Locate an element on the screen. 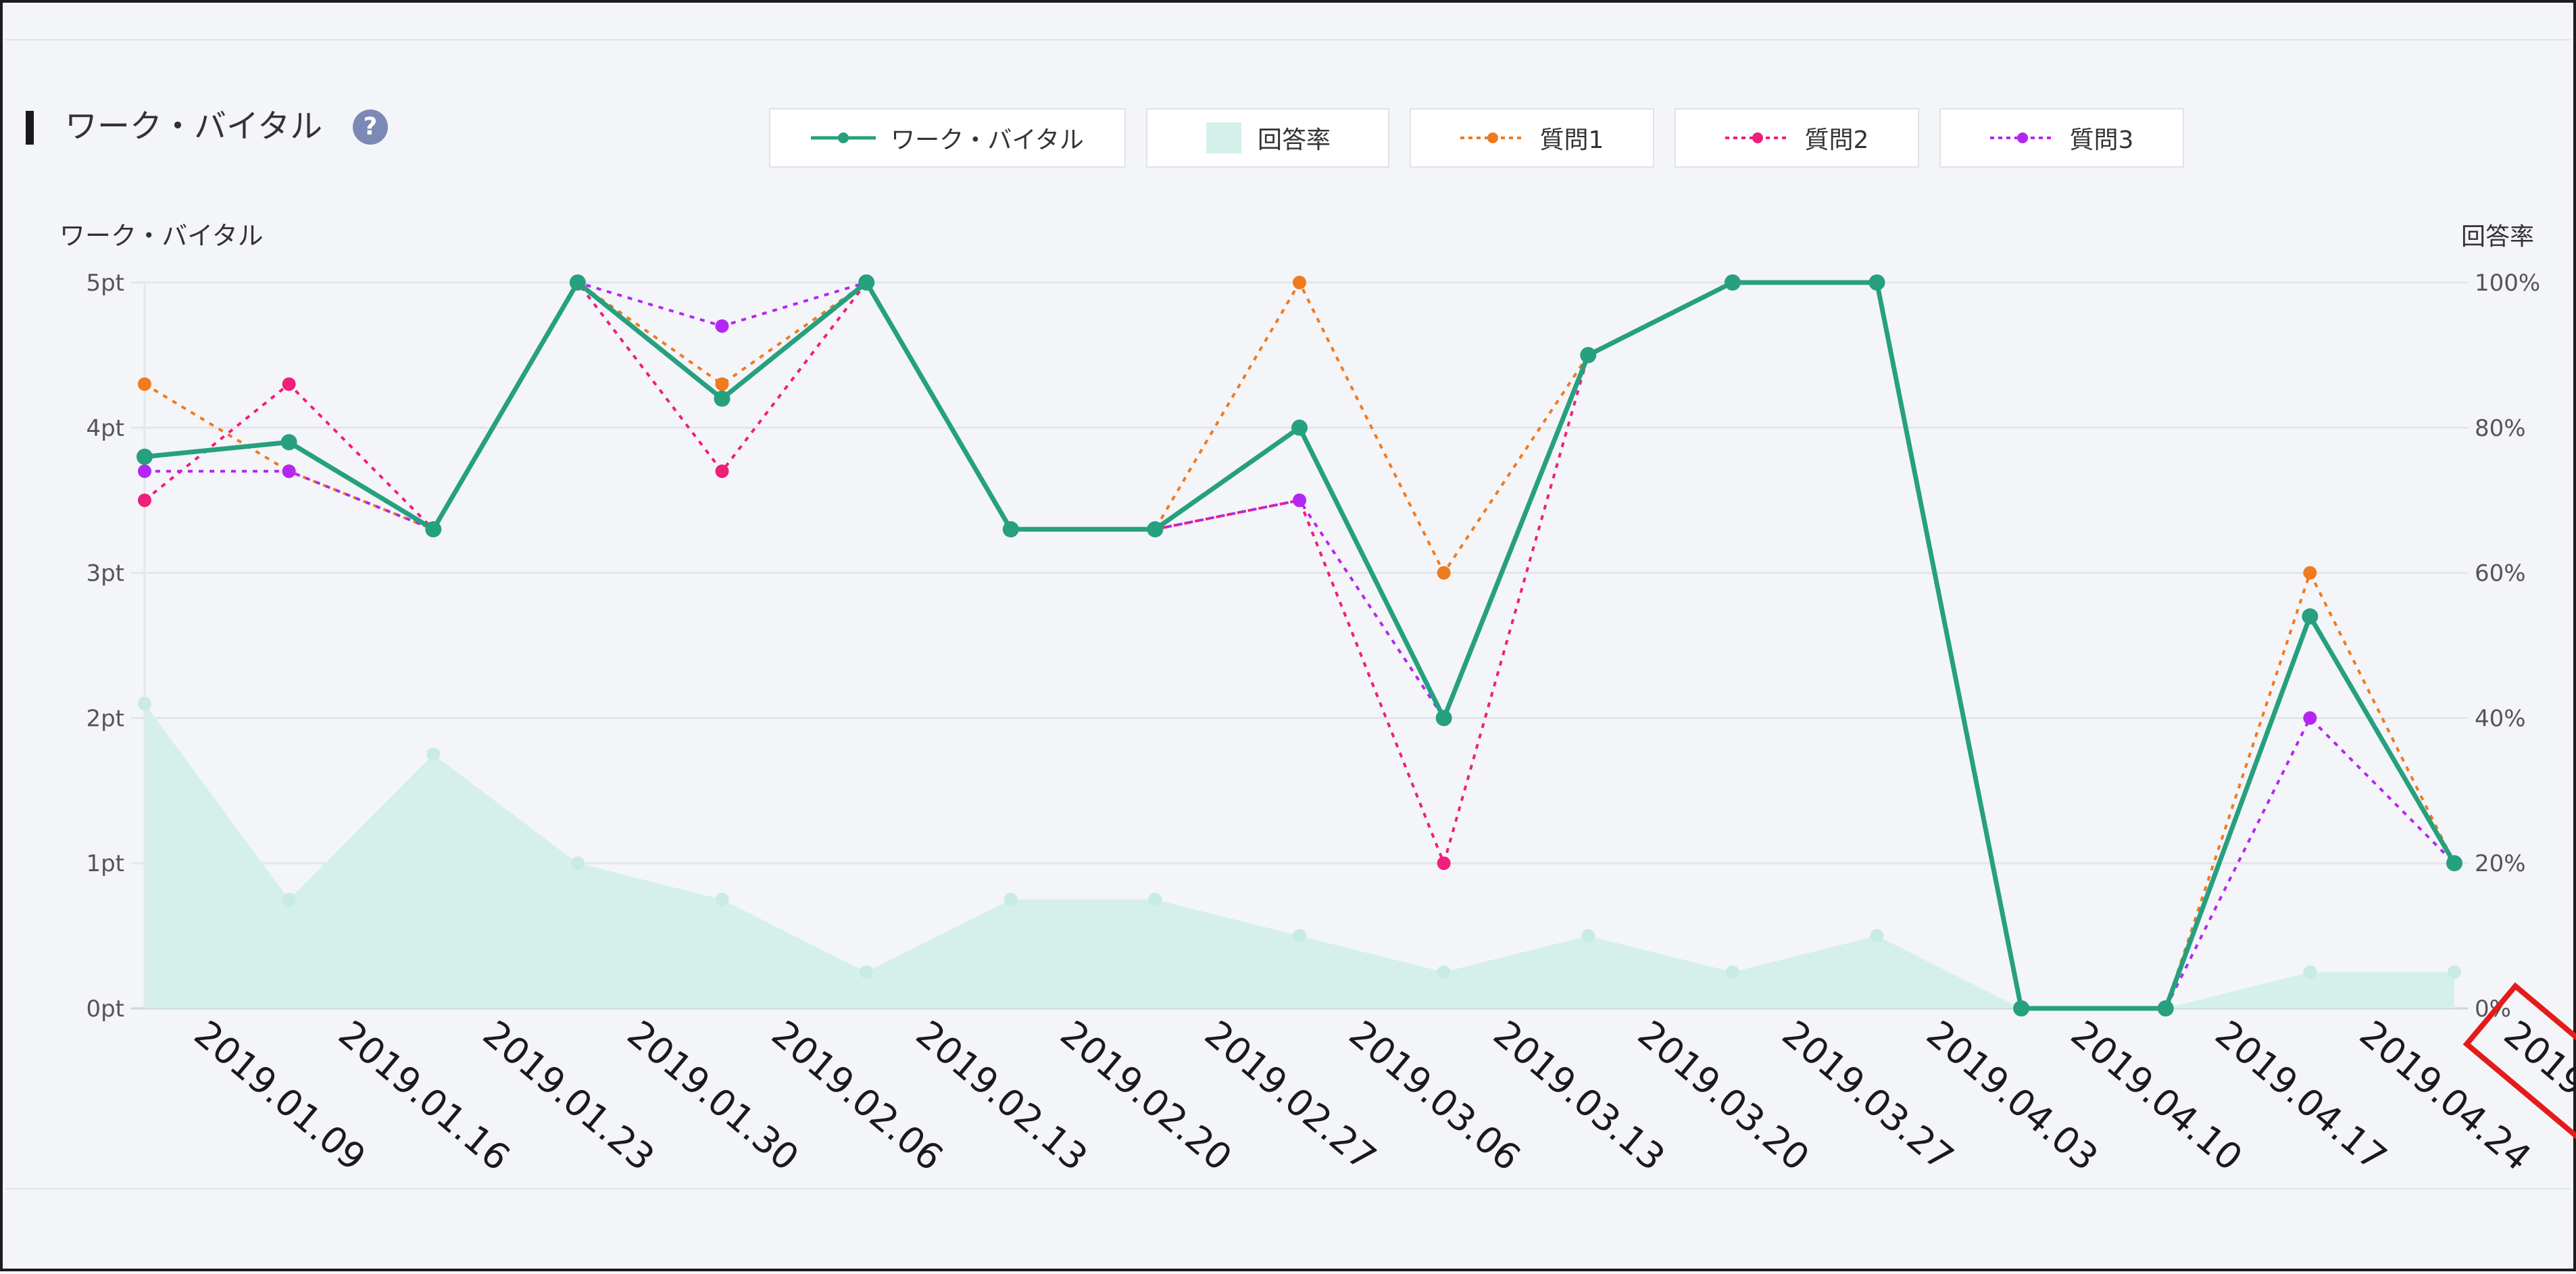 Image resolution: width=2576 pixels, height=1274 pixels. y-tick-label-left: 1pt is located at coordinates (105, 863).